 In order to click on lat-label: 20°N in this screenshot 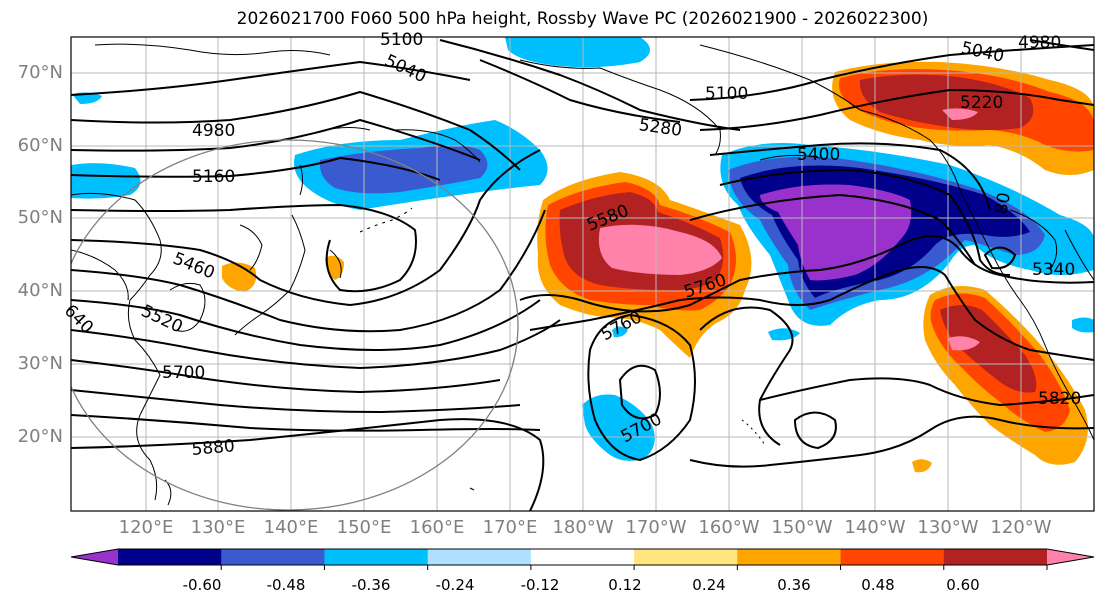, I will do `click(40, 436)`.